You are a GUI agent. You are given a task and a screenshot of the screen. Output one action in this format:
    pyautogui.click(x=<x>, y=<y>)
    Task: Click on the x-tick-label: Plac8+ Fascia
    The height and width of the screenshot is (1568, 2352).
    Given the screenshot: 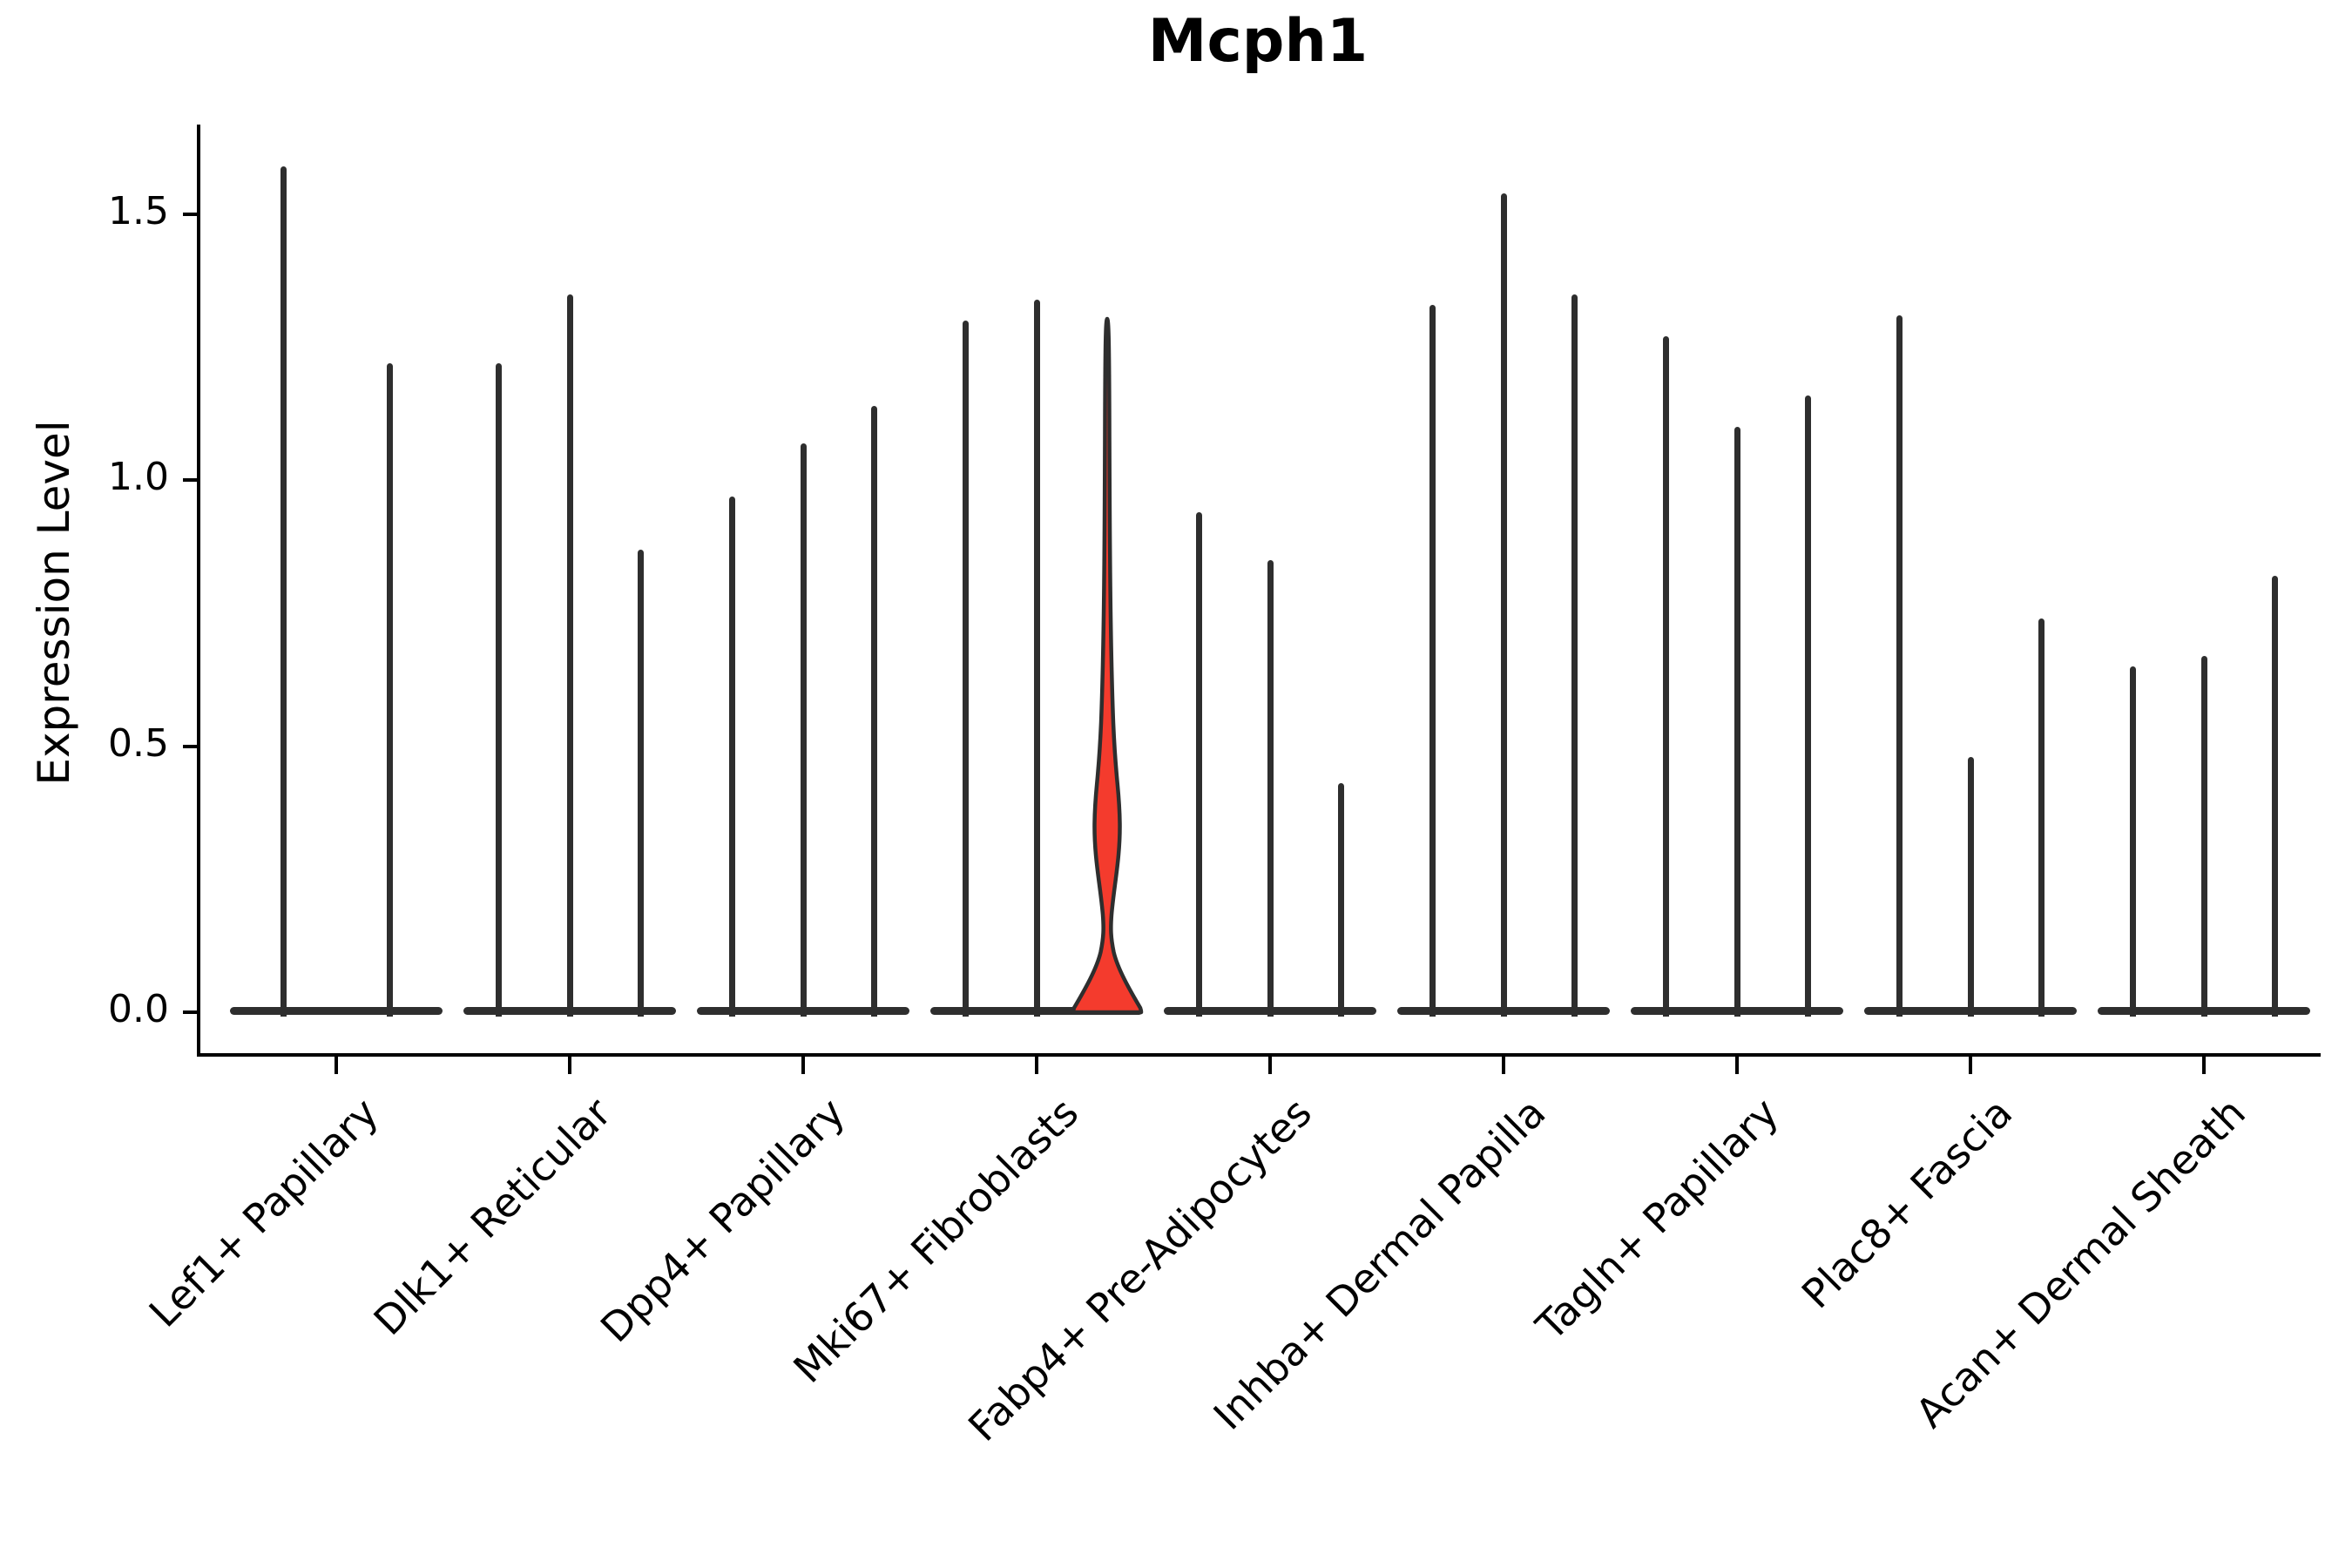 What is the action you would take?
    pyautogui.click(x=1907, y=1203)
    